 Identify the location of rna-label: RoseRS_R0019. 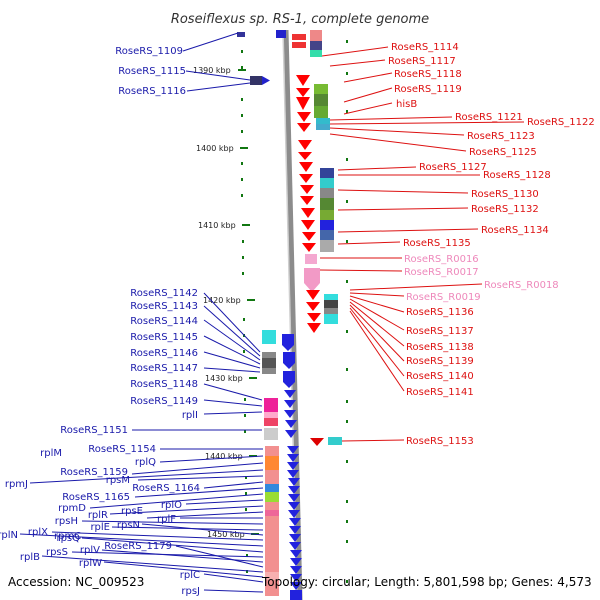
(443, 297).